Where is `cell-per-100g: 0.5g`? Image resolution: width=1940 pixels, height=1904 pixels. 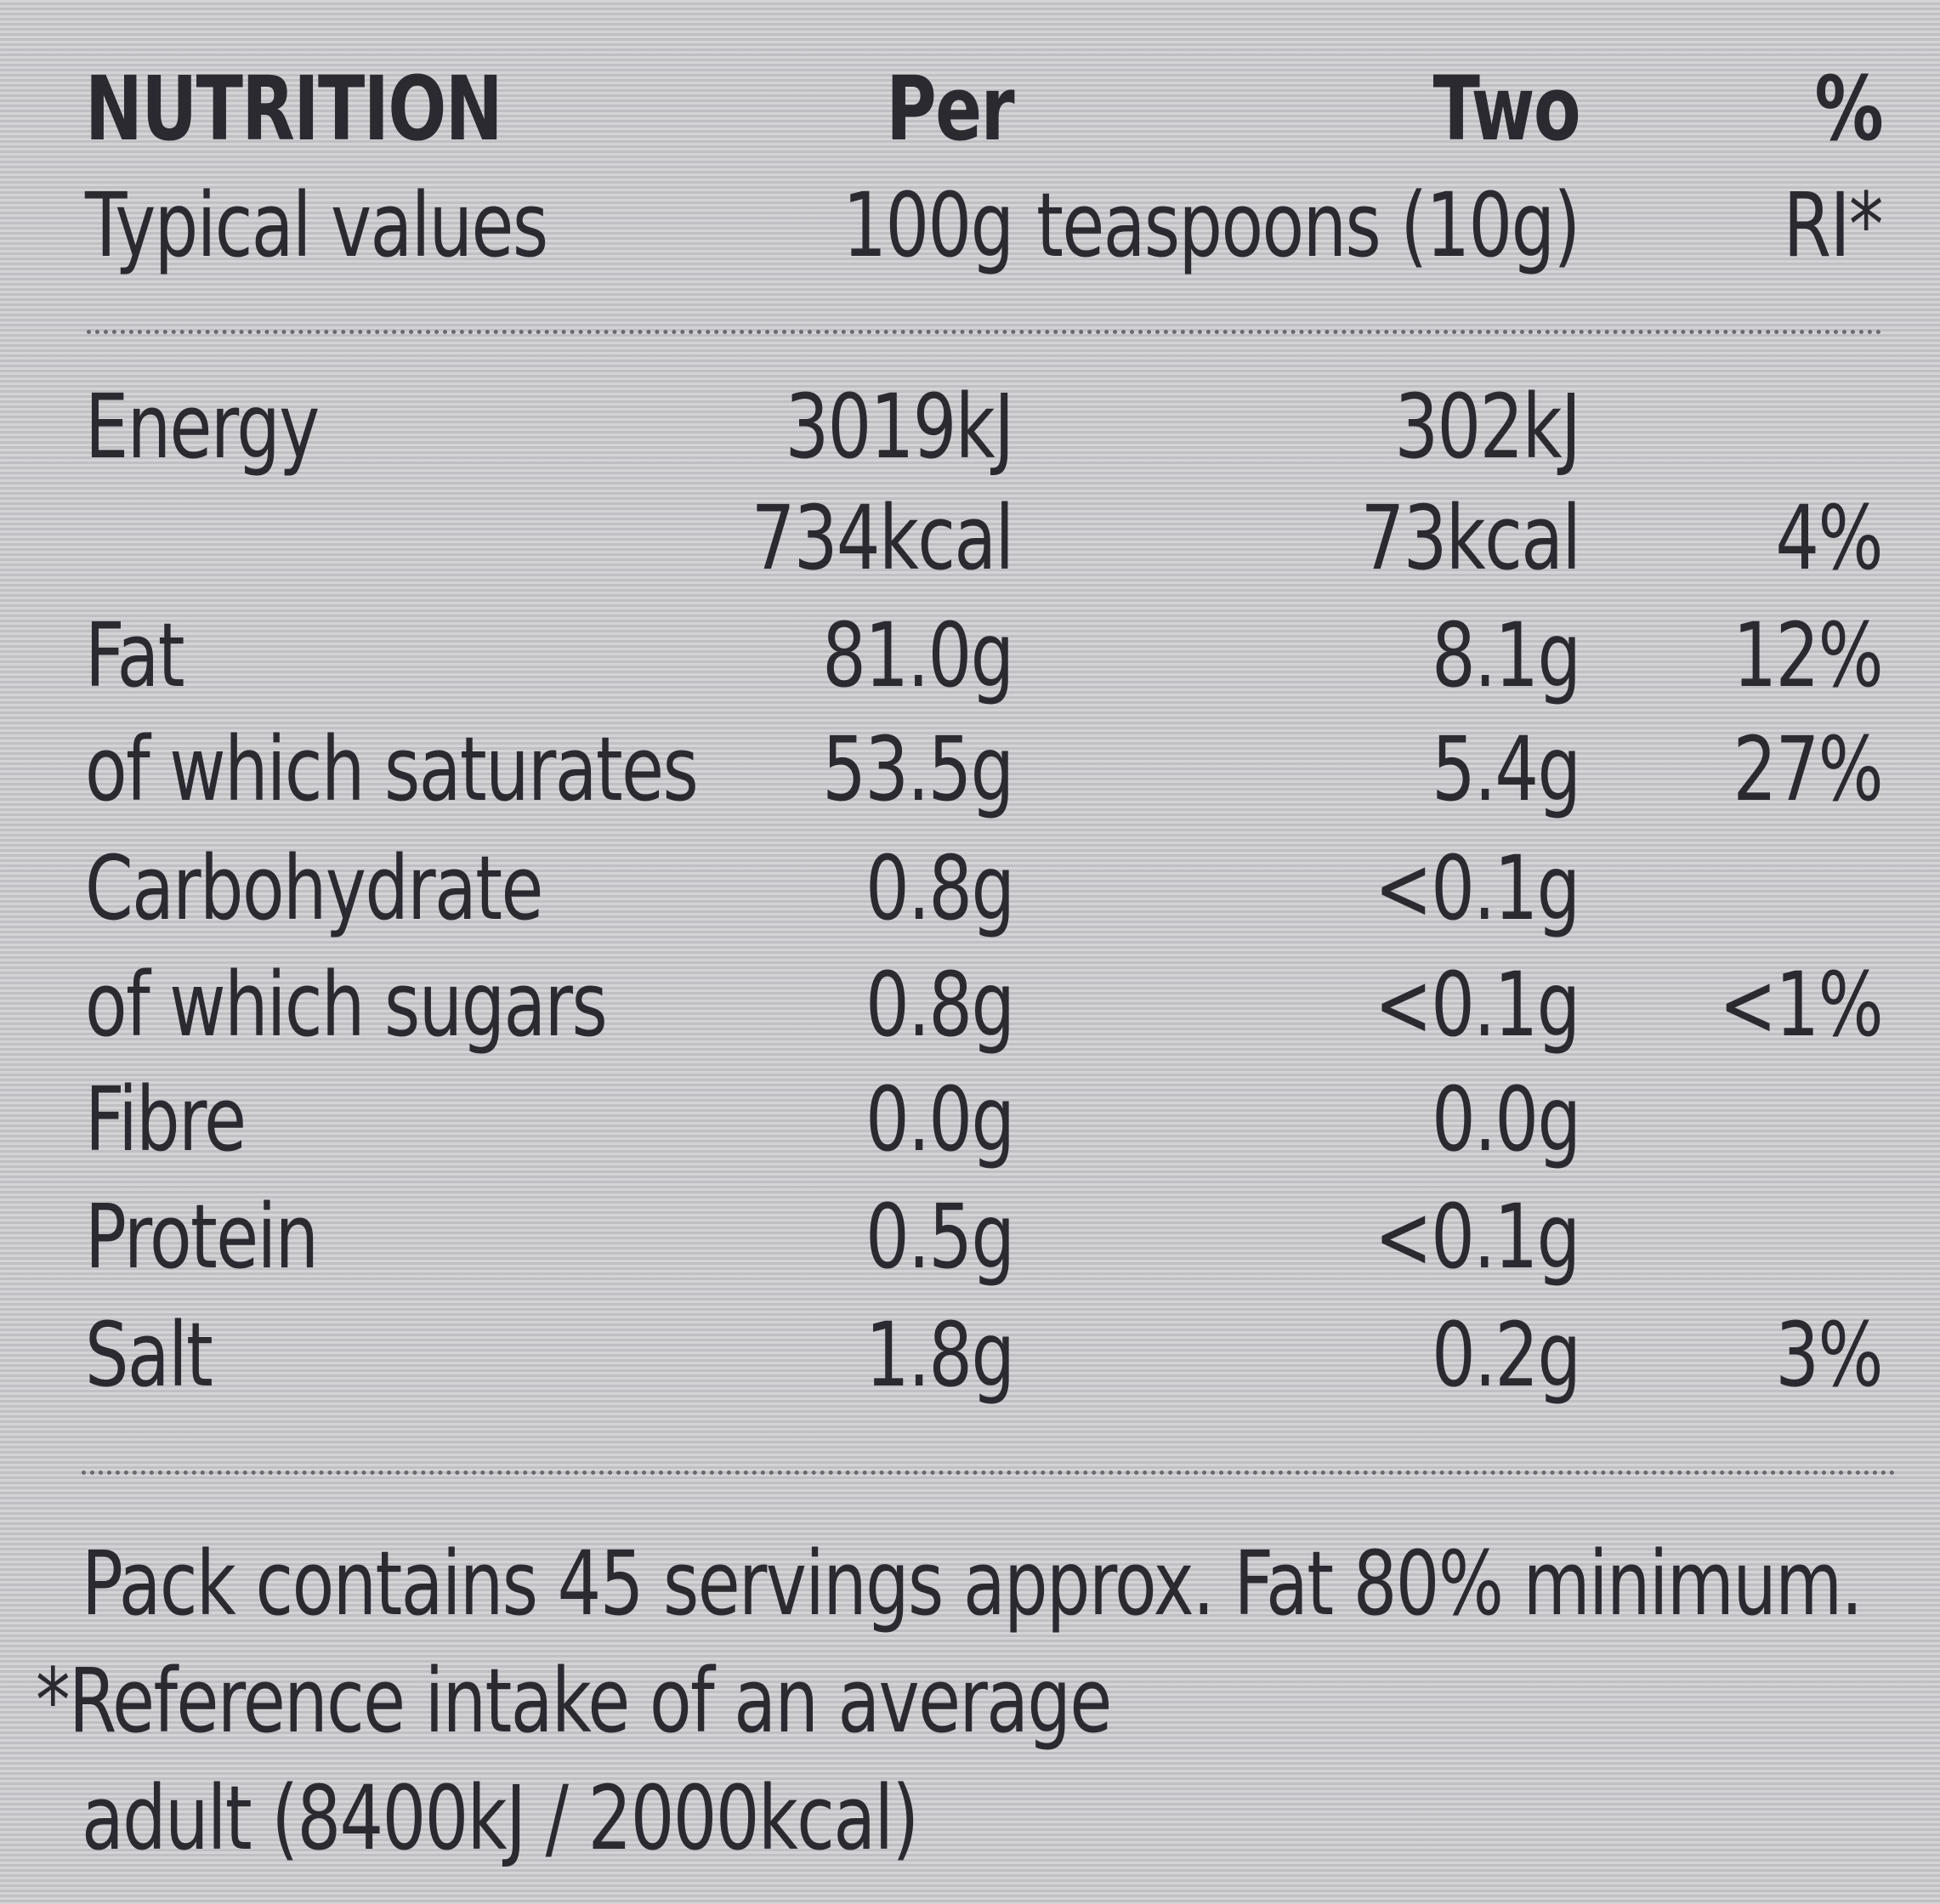 cell-per-100g: 0.5g is located at coordinates (940, 1237).